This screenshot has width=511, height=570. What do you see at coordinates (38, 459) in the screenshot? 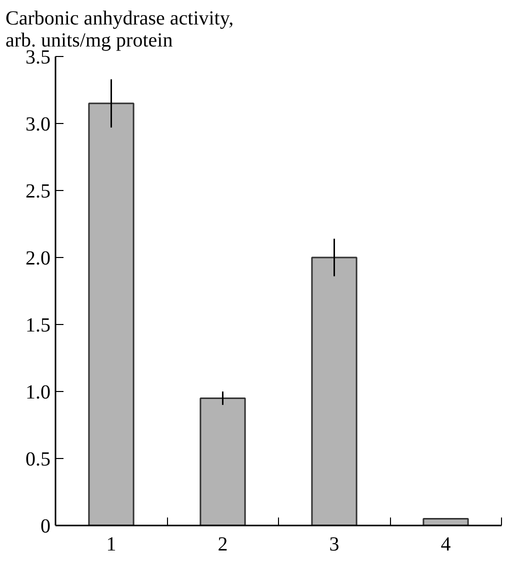
I see `y-tick-label: 0.5` at bounding box center [38, 459].